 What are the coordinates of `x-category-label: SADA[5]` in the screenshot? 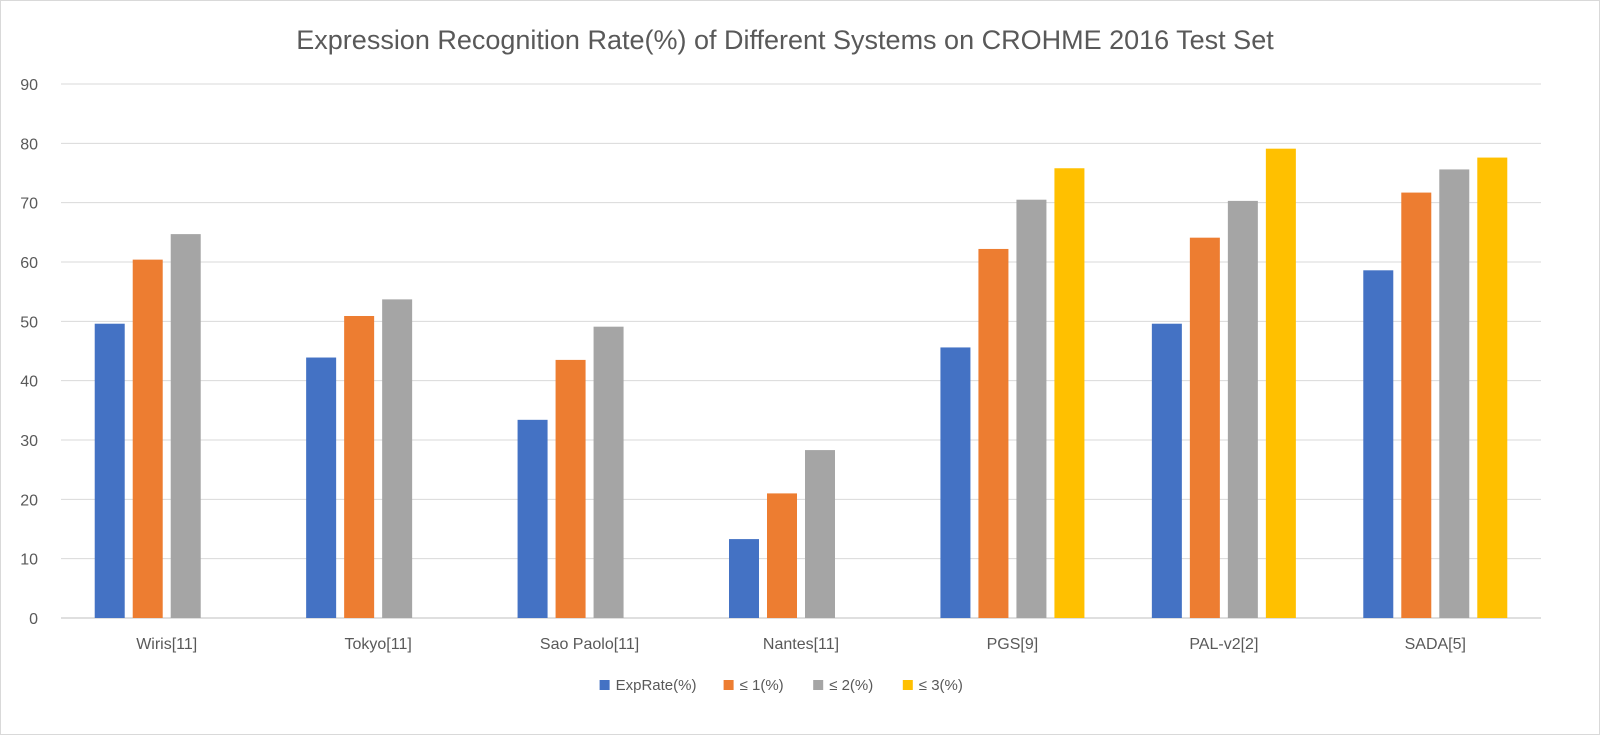 It's located at (1435, 644).